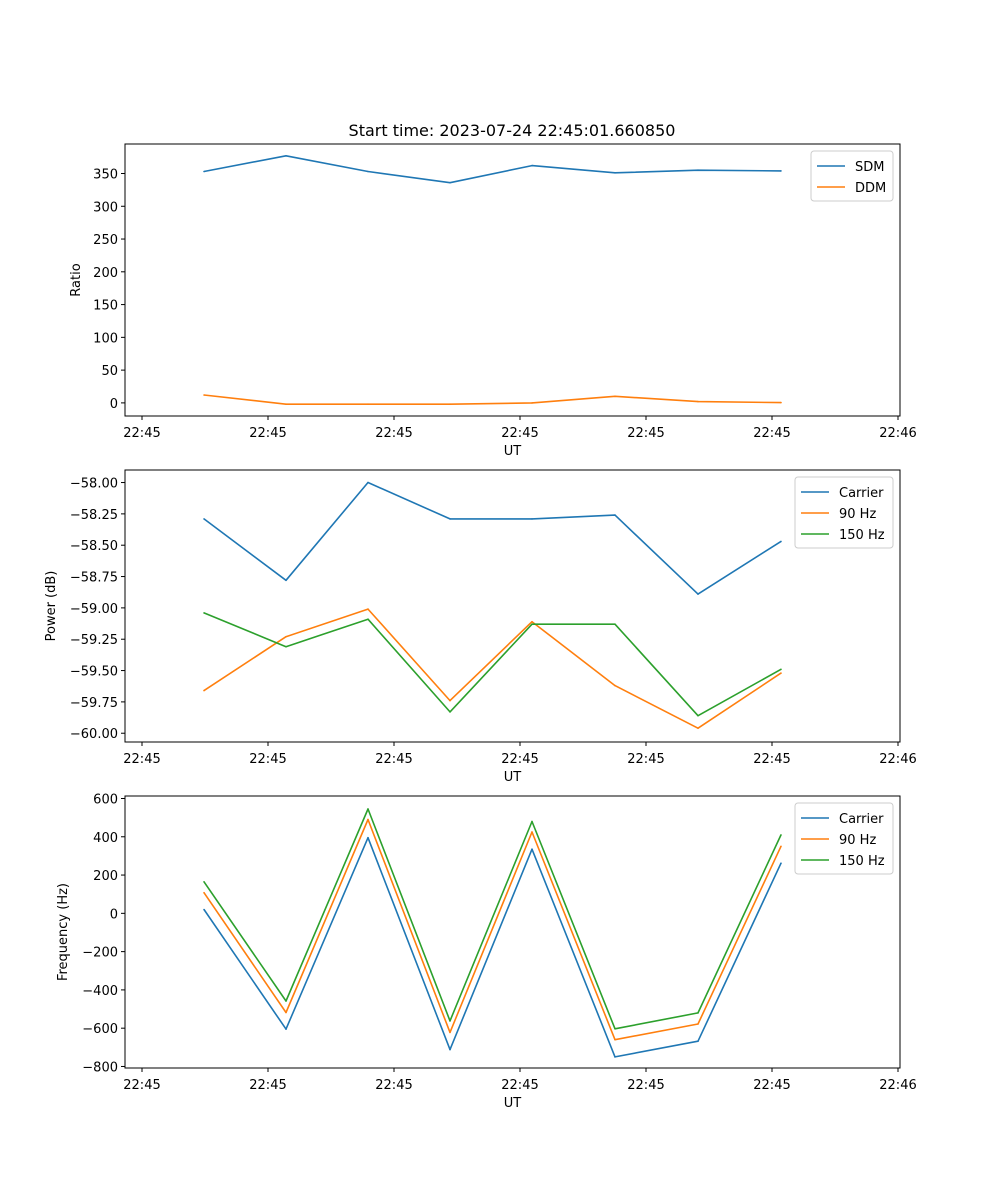  What do you see at coordinates (861, 819) in the screenshot?
I see `legend-label: Carrier` at bounding box center [861, 819].